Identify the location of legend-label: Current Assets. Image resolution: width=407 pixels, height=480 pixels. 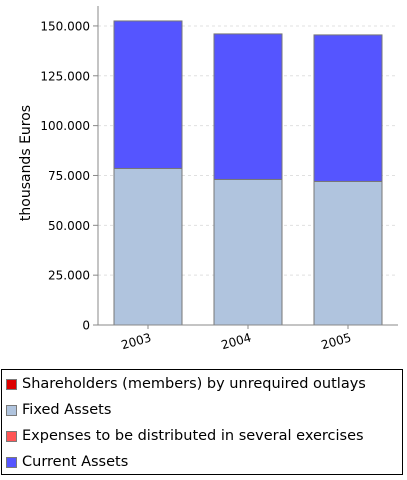
(75, 462).